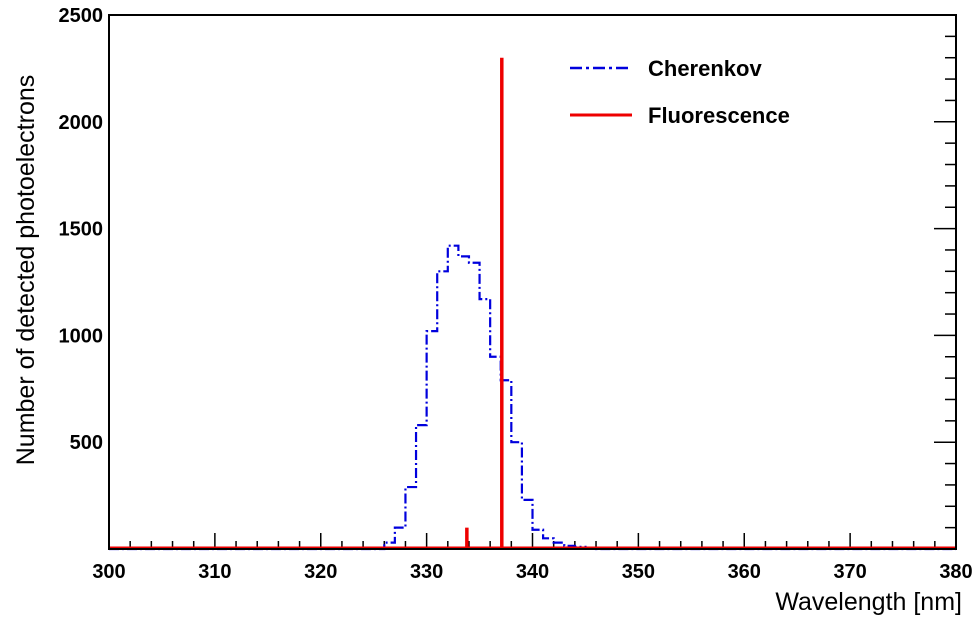  I want to click on y-tick-label: 2500, so click(81, 16).